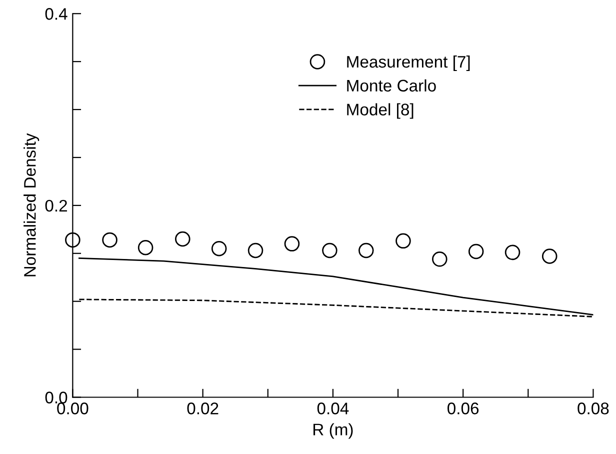 The width and height of the screenshot is (616, 454). I want to click on y-tick-label: 0.4, so click(56, 14).